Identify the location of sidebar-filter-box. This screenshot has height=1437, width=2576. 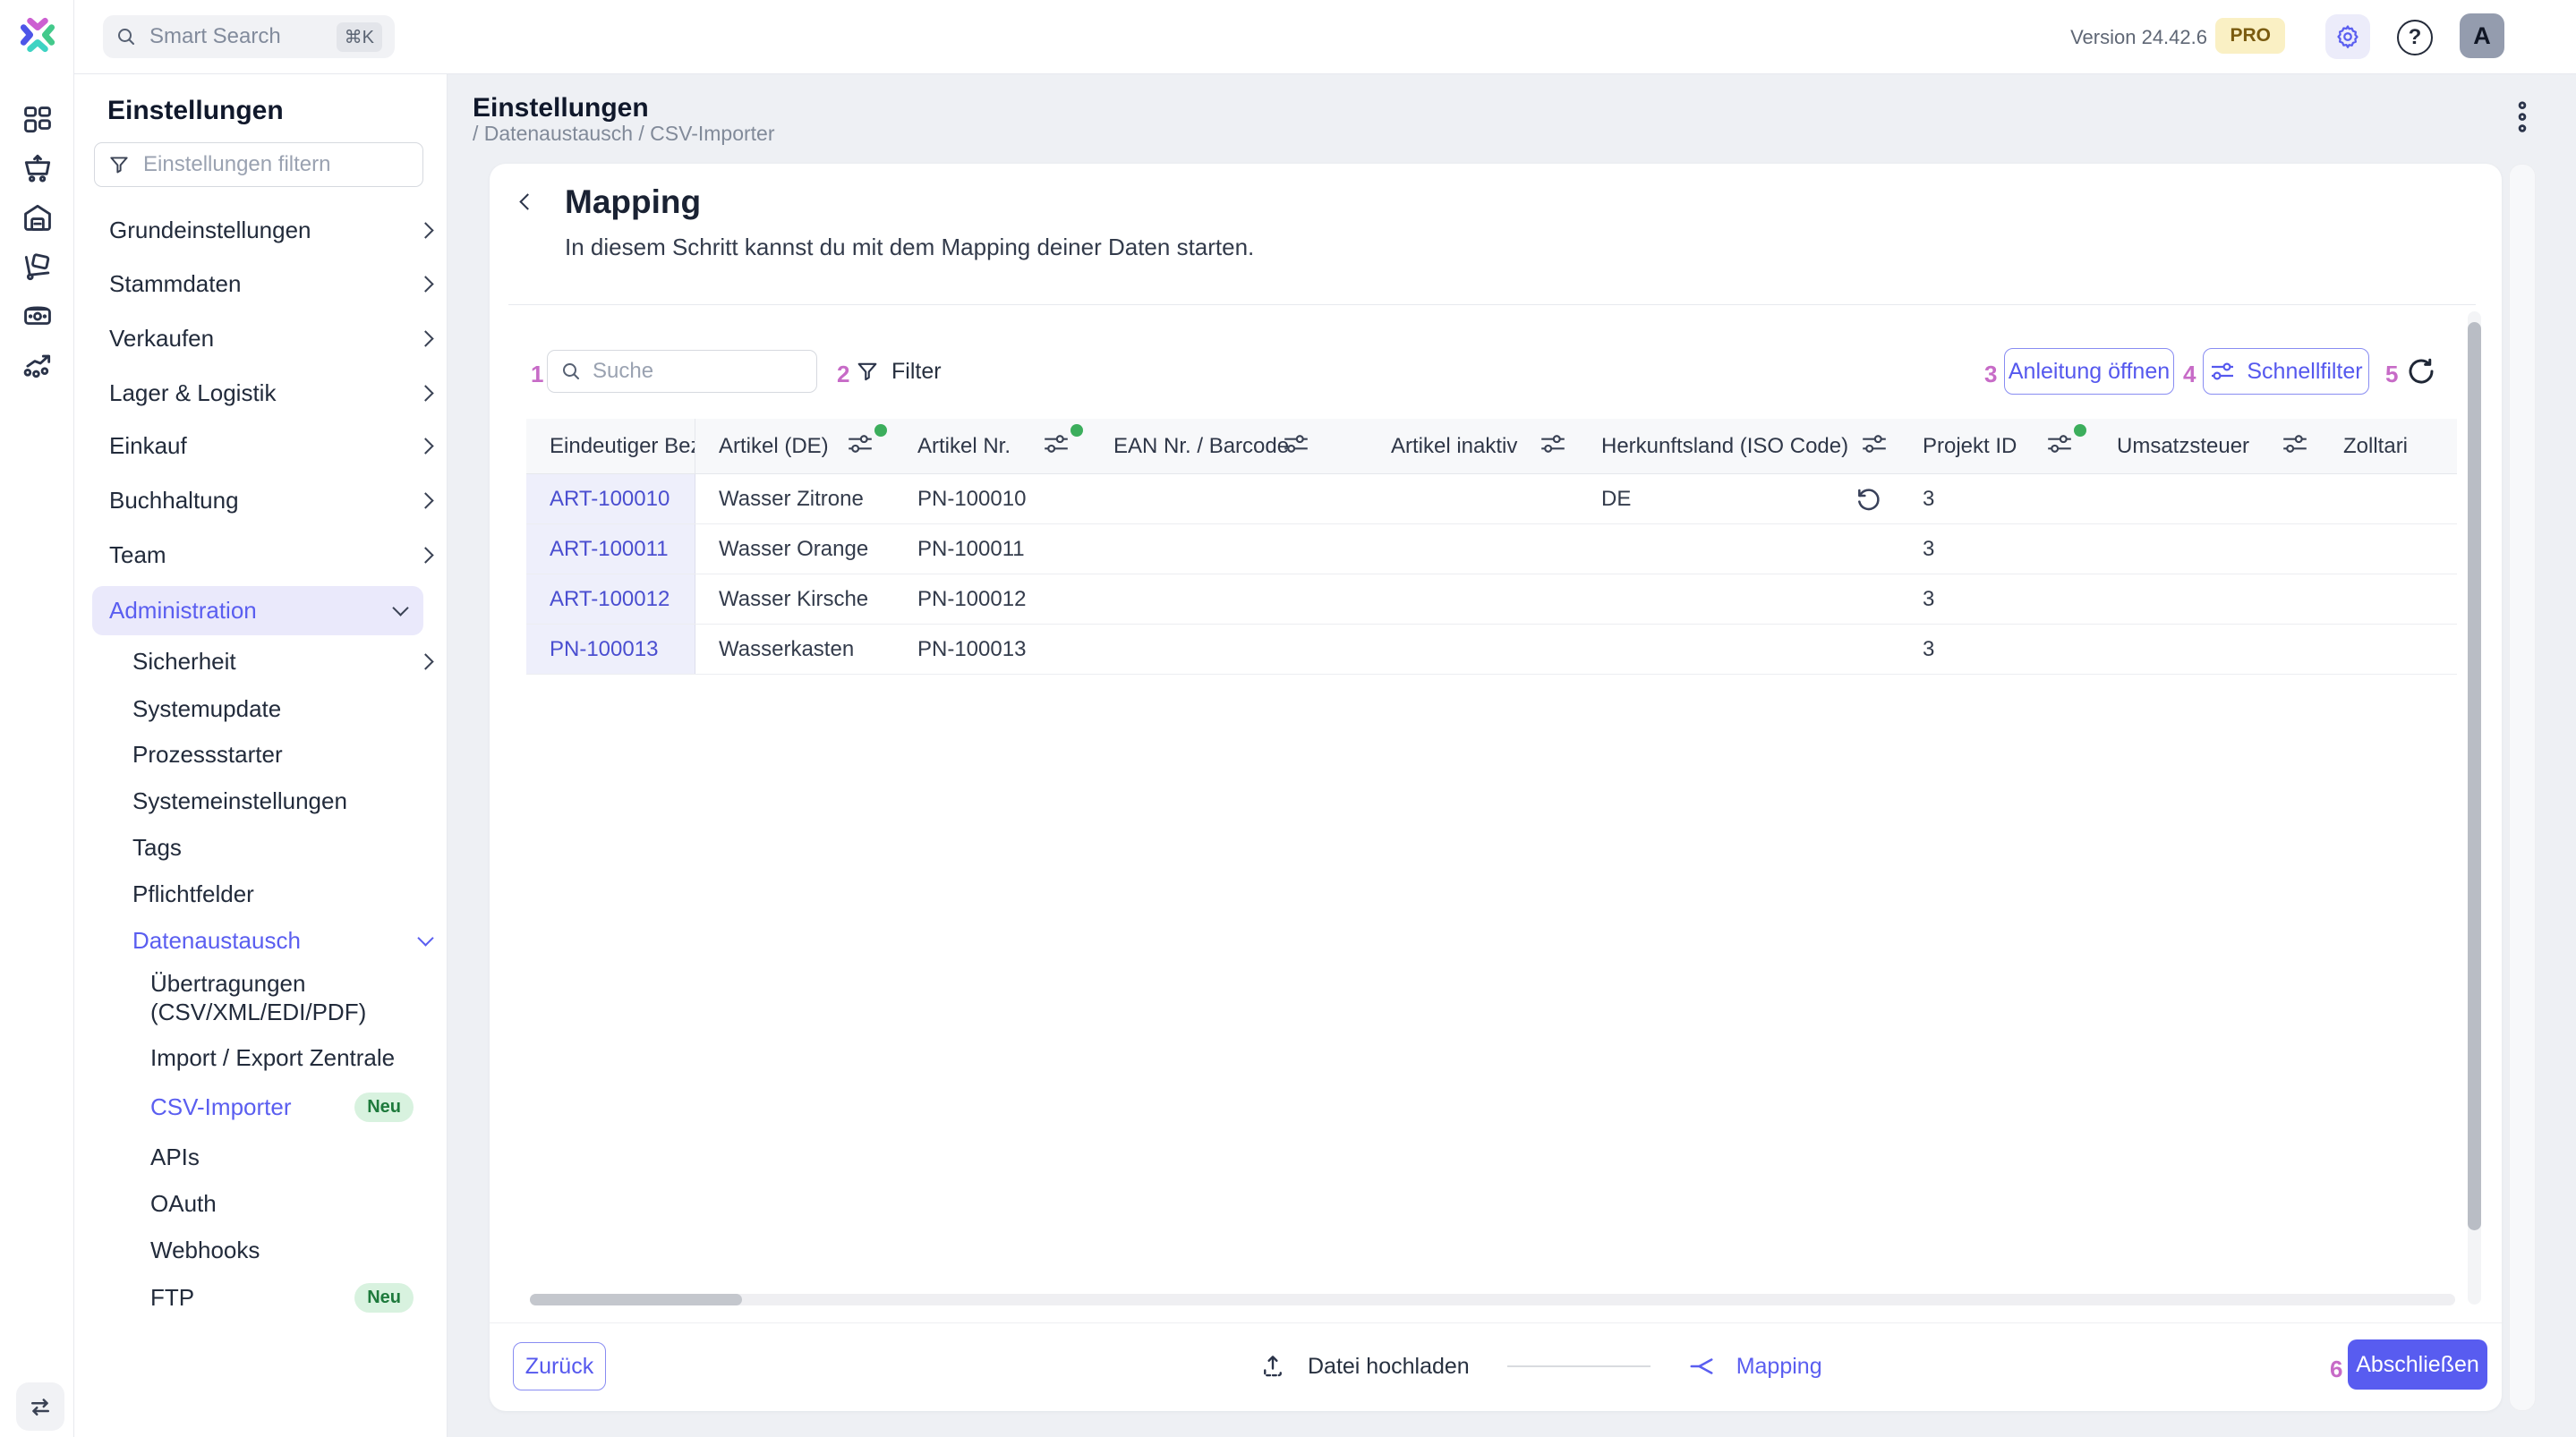
(258, 165).